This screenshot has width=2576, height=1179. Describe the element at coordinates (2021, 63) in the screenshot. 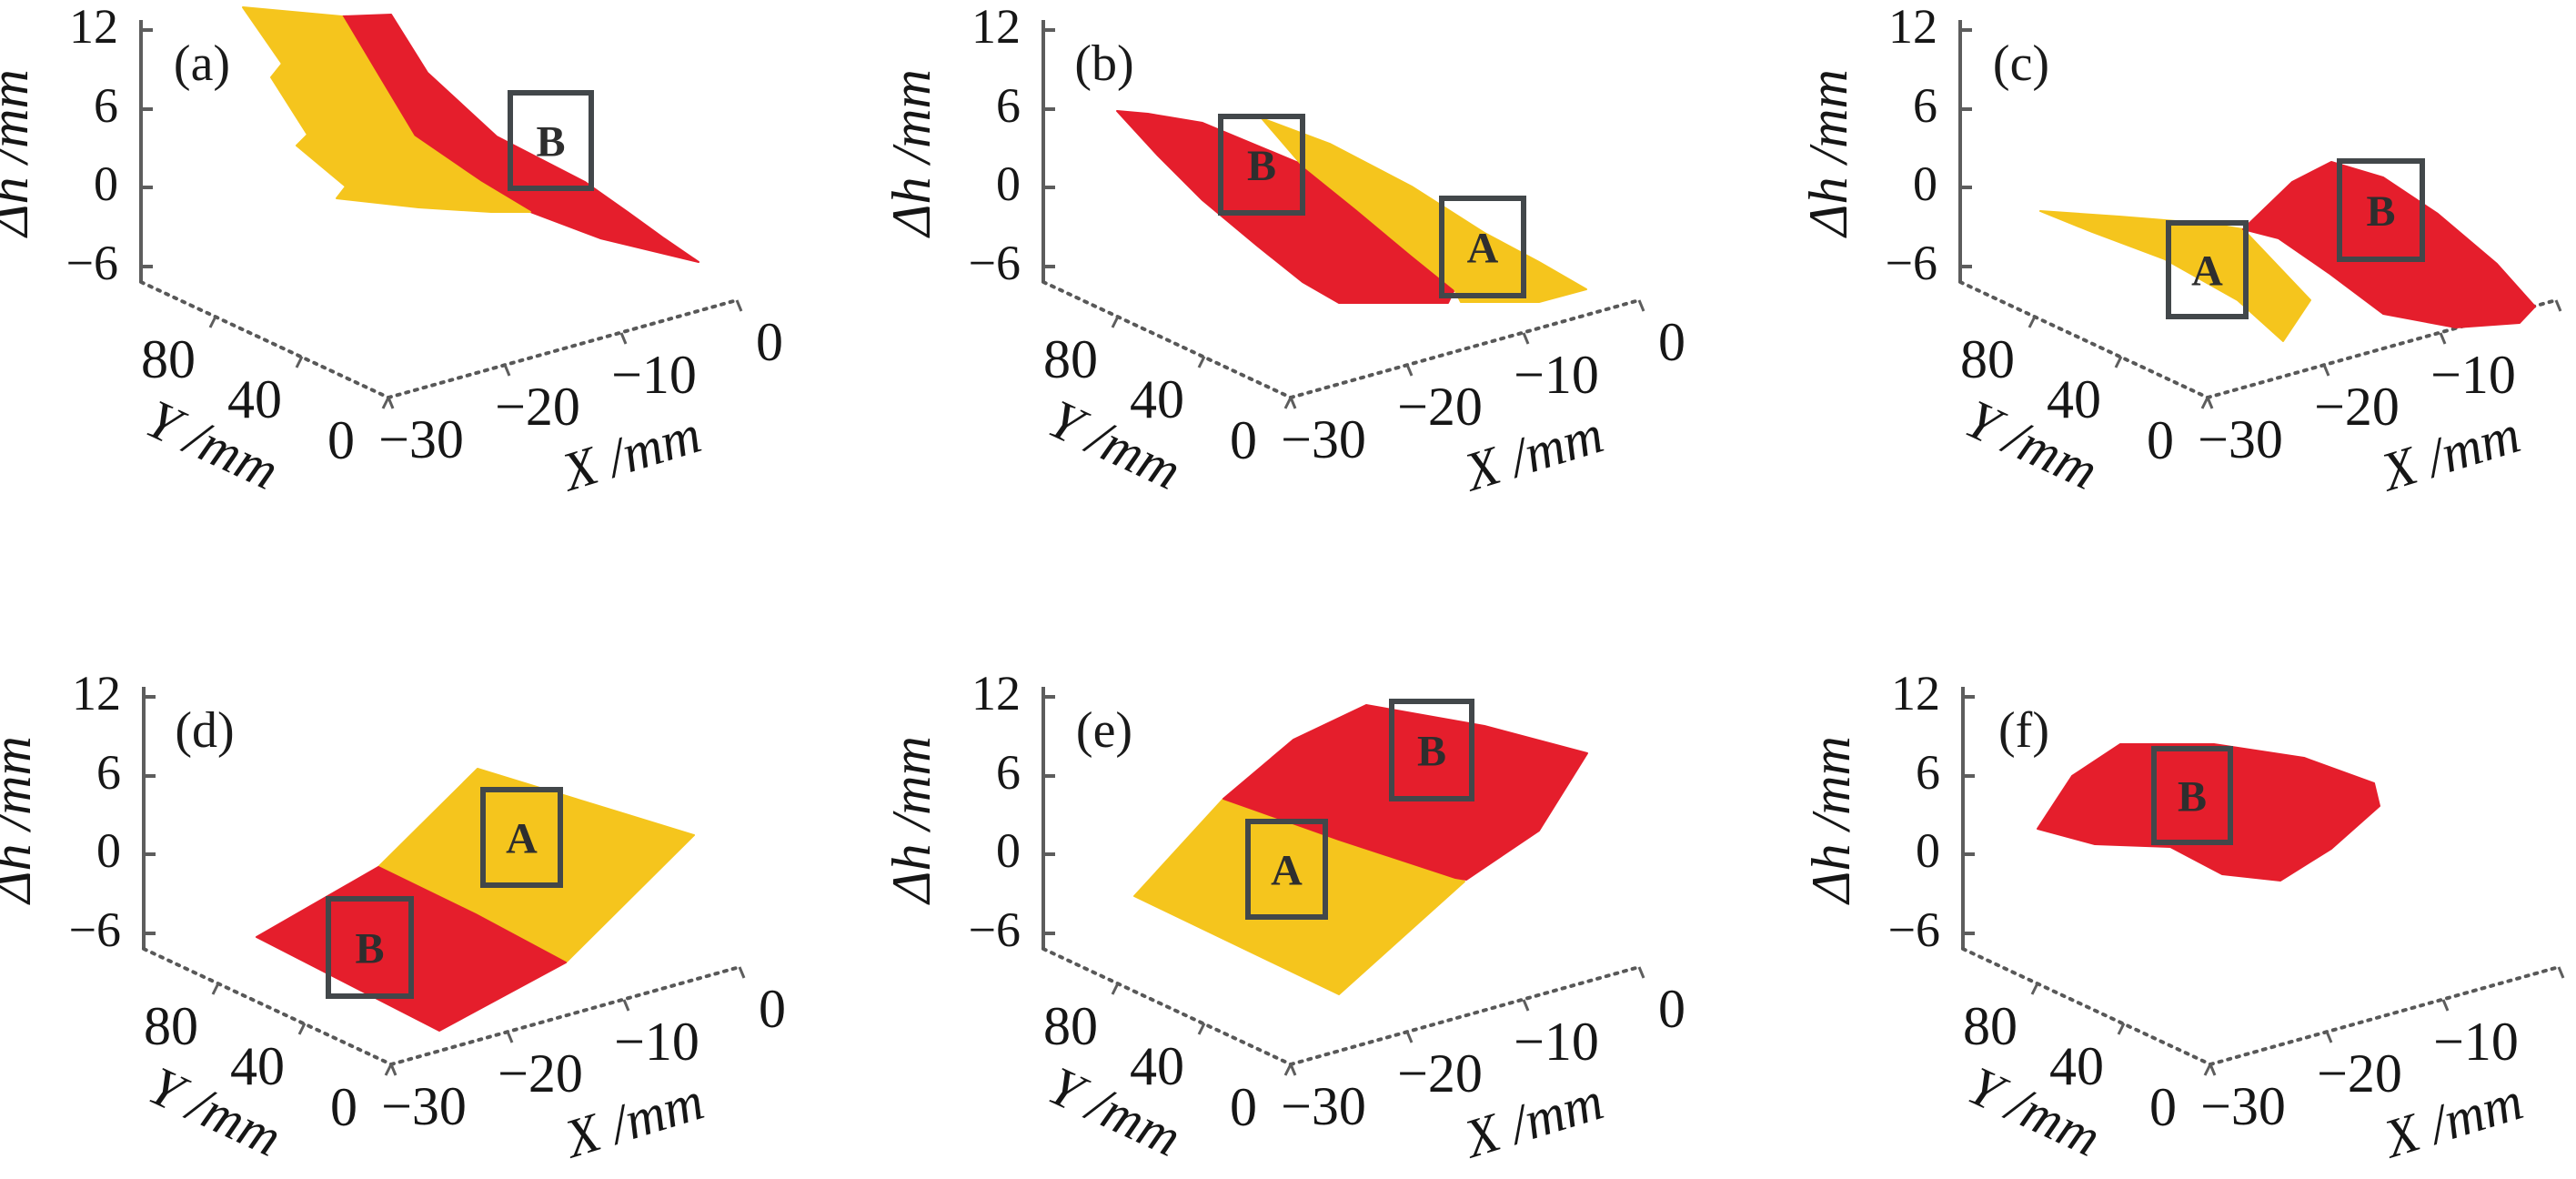

I see `panel-label-c: (c)` at that location.